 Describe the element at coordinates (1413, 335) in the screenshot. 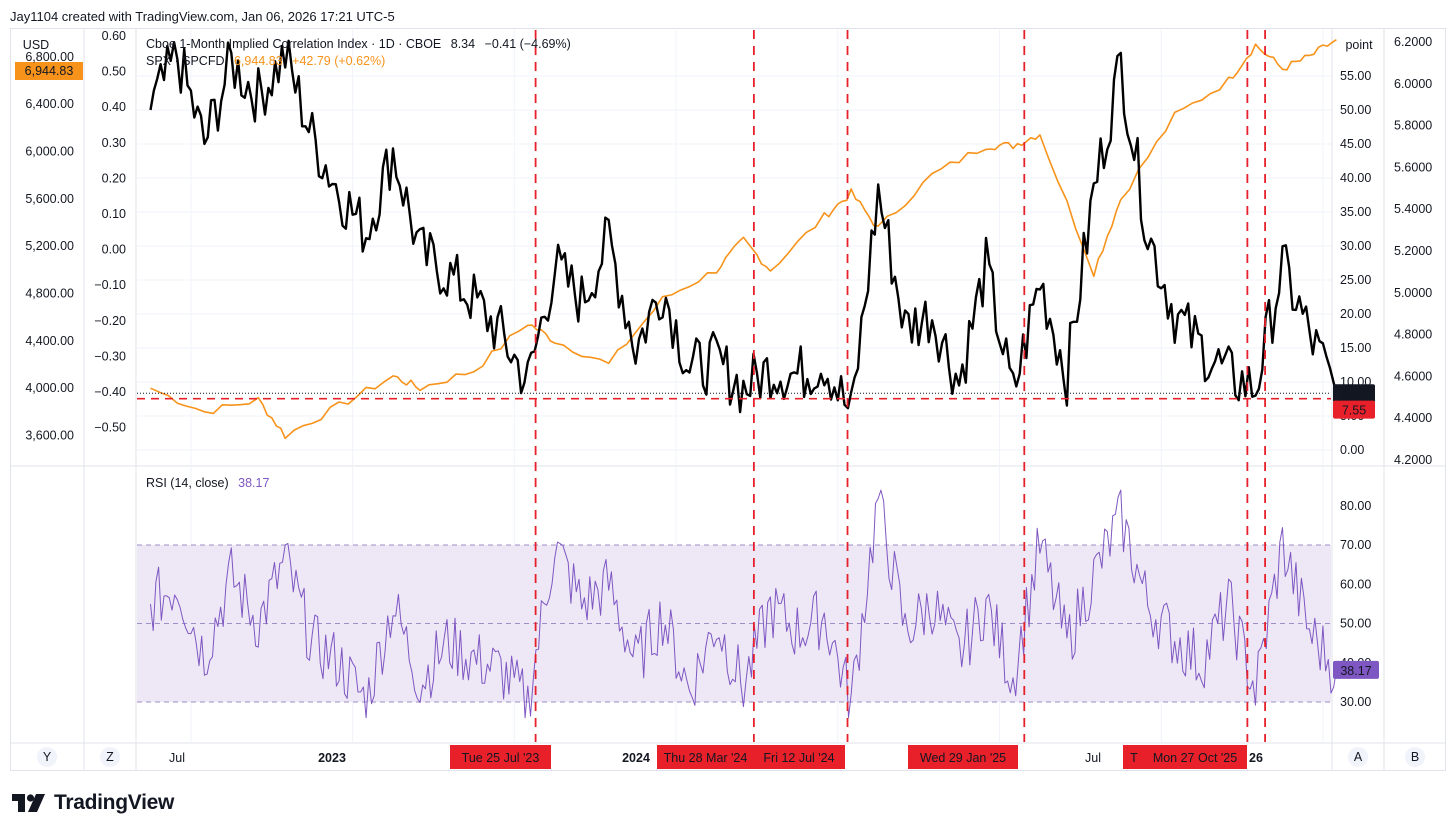

I see `far-right-axis-tick: 4.8000` at that location.